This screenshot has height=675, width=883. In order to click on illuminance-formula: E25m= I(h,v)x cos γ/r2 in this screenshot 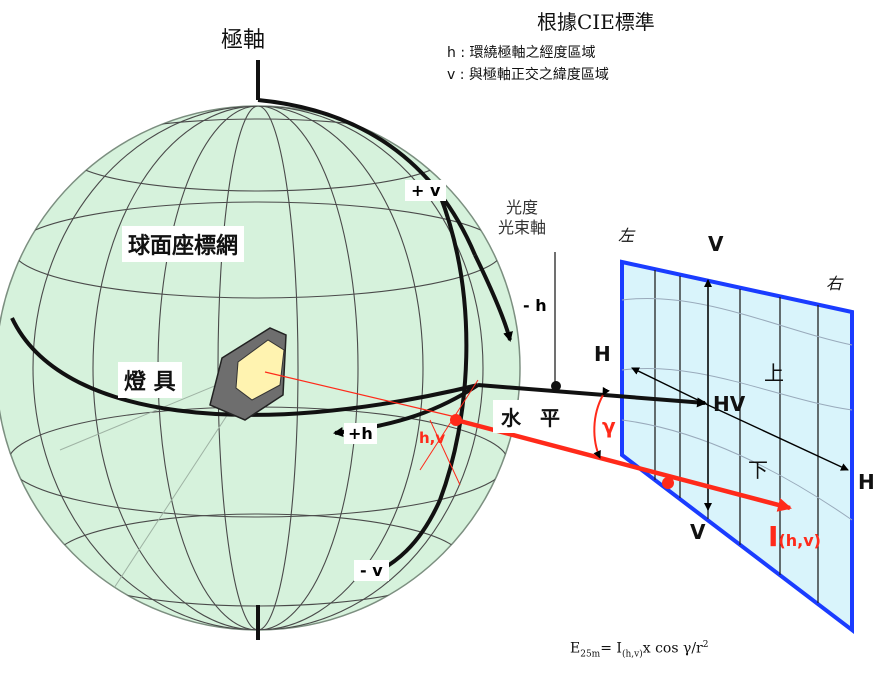, I will do `click(639, 649)`.